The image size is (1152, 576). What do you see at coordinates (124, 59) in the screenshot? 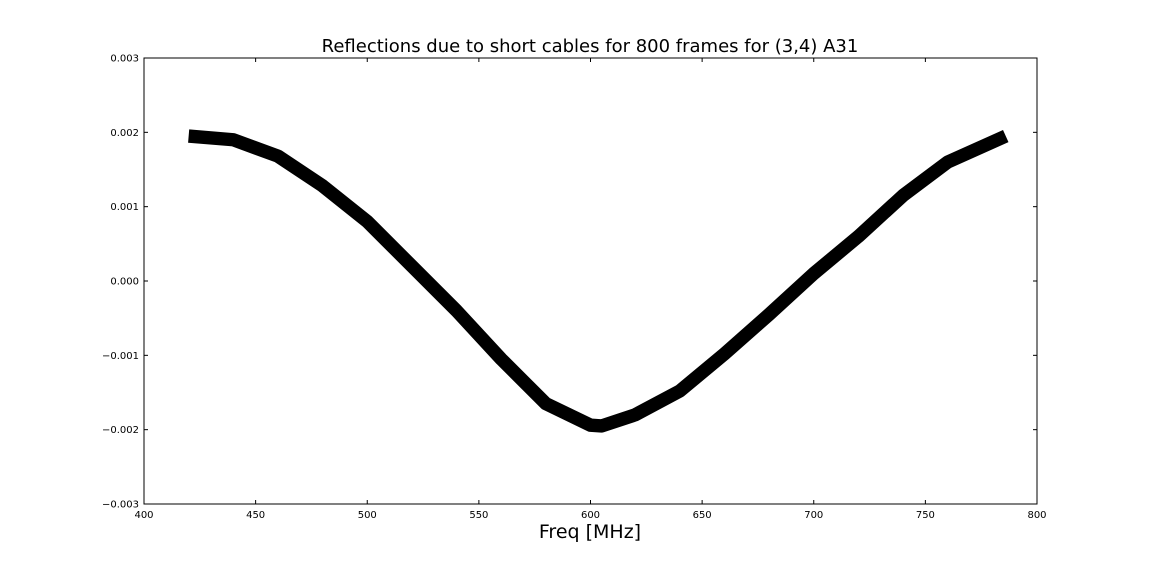
I see `y-tick-label: 0.003` at bounding box center [124, 59].